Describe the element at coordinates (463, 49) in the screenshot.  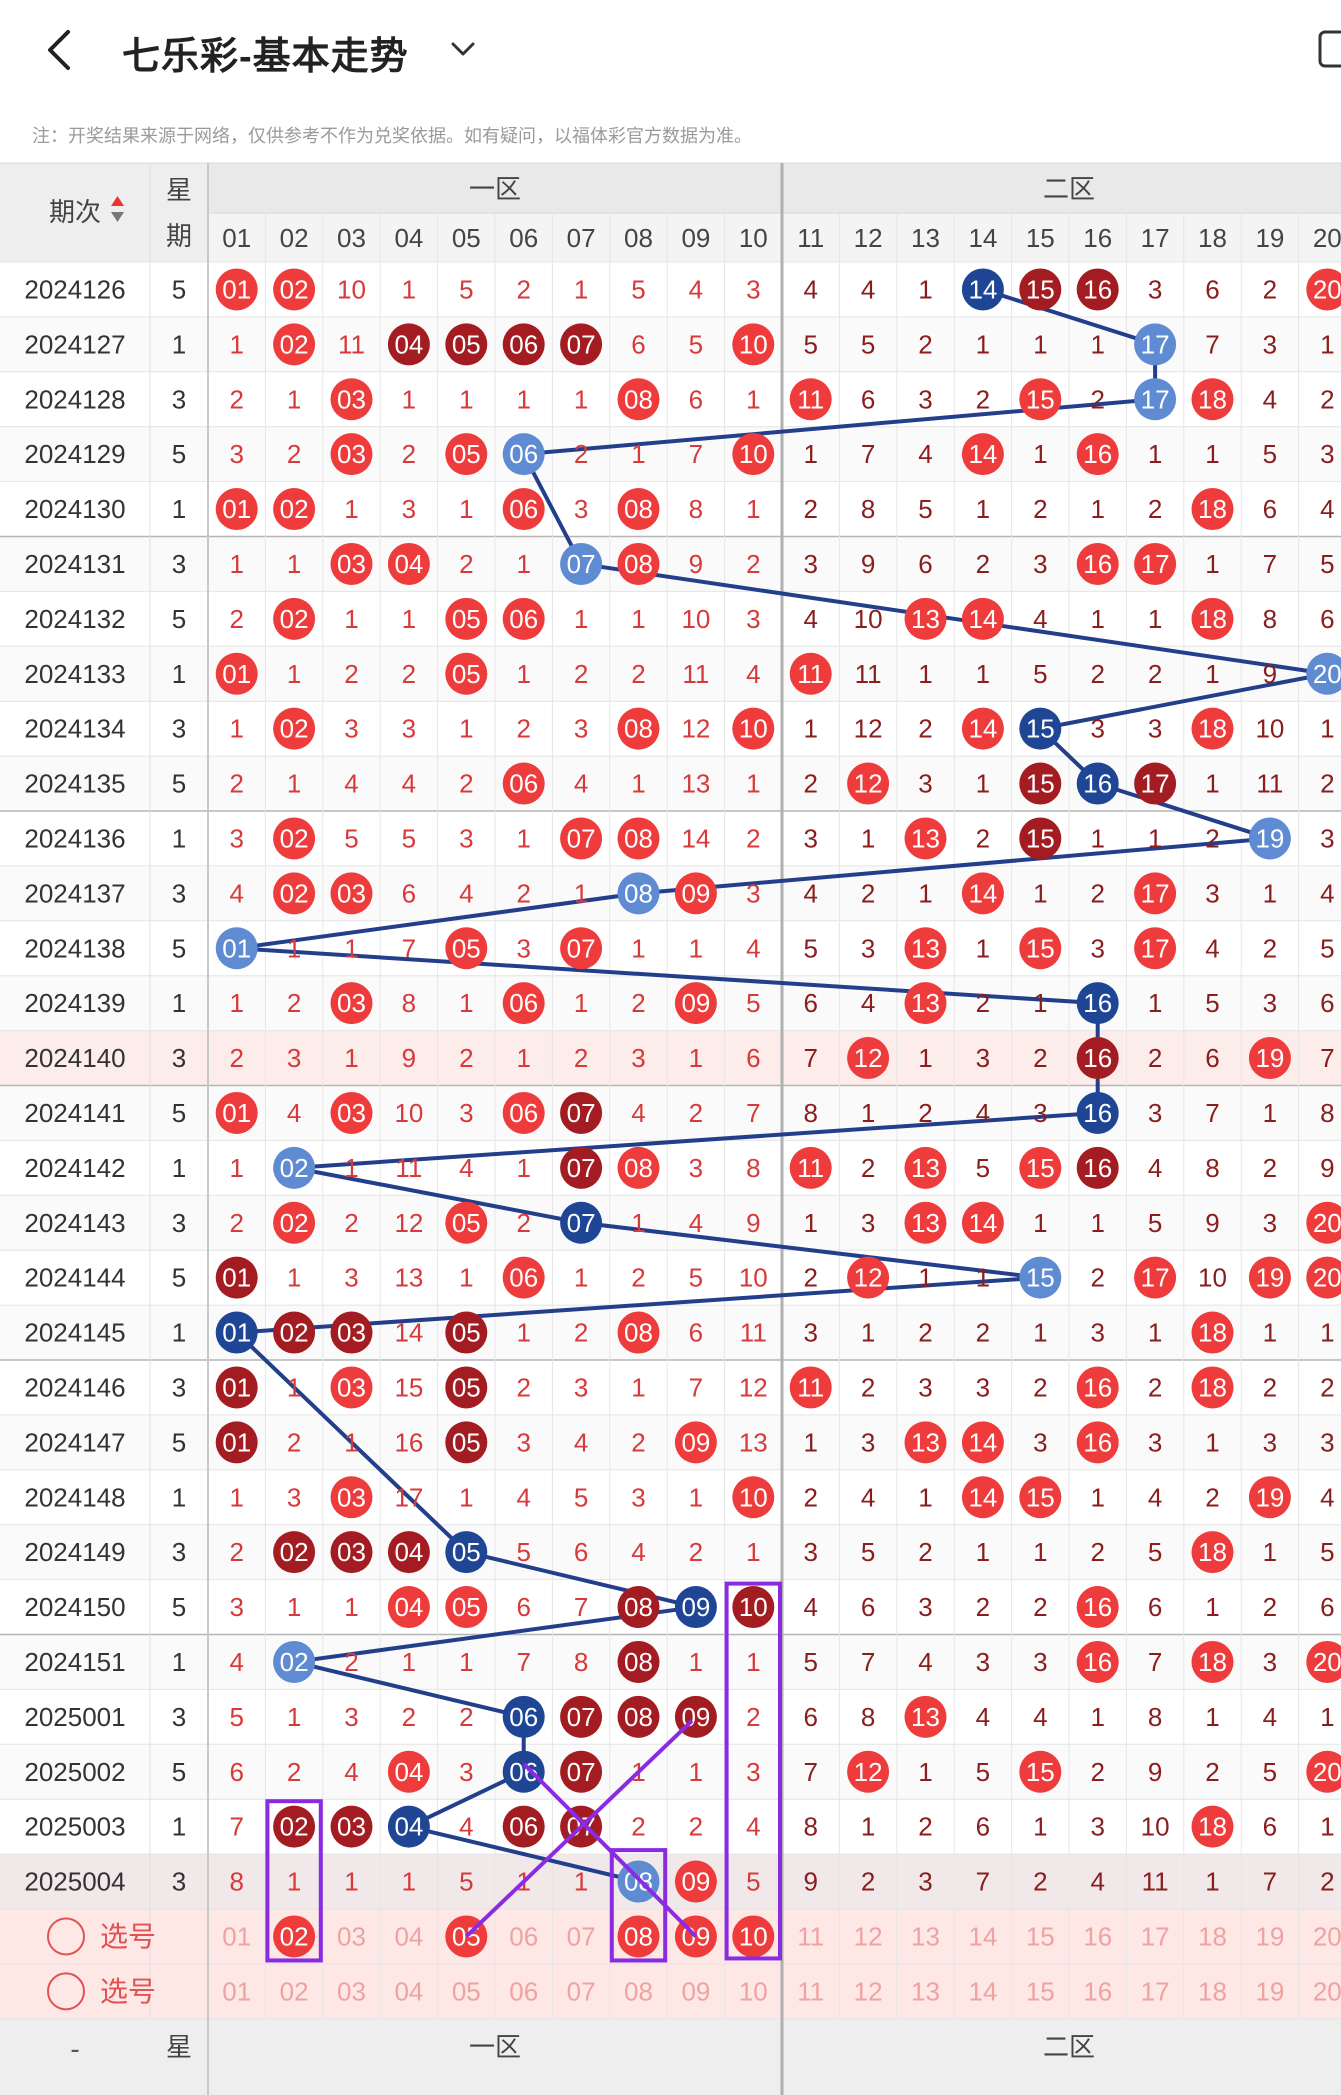
I see `chevron-down-icon` at that location.